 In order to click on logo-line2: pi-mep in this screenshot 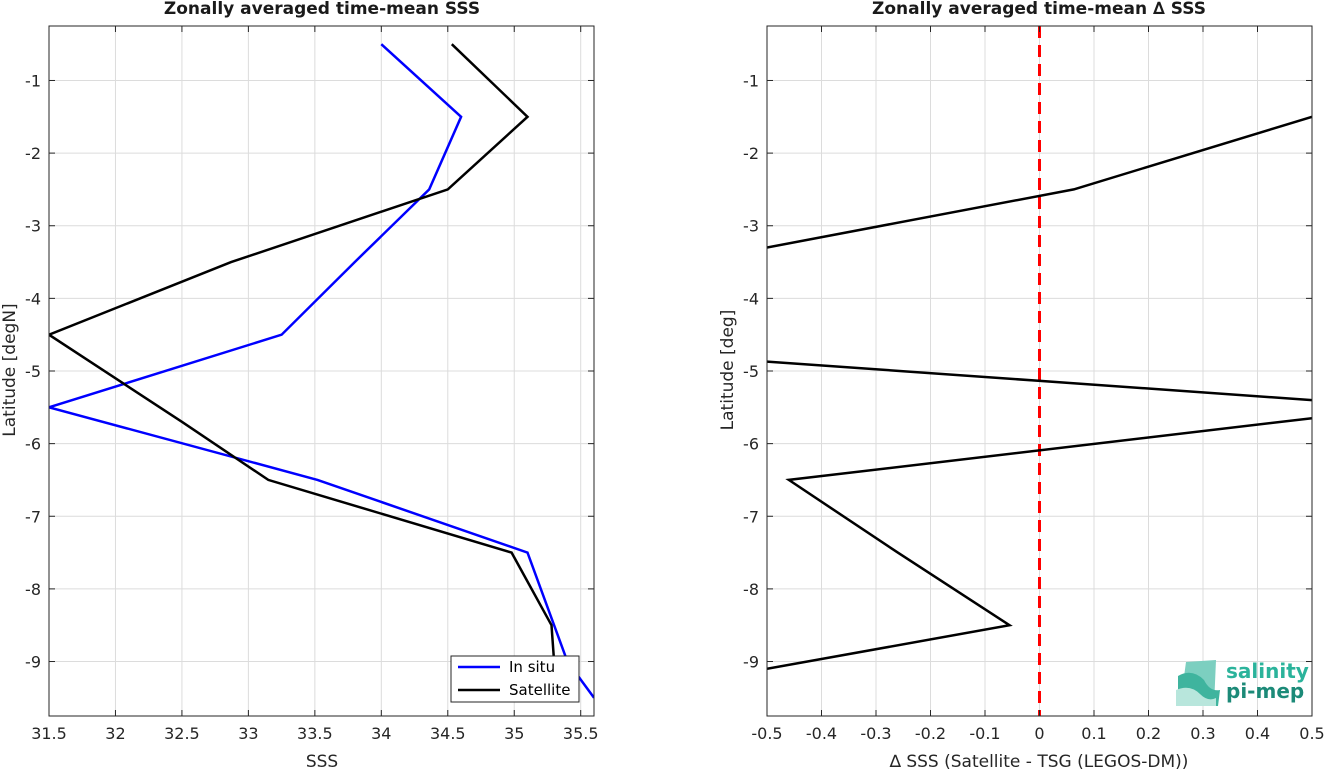, I will do `click(1265, 691)`.